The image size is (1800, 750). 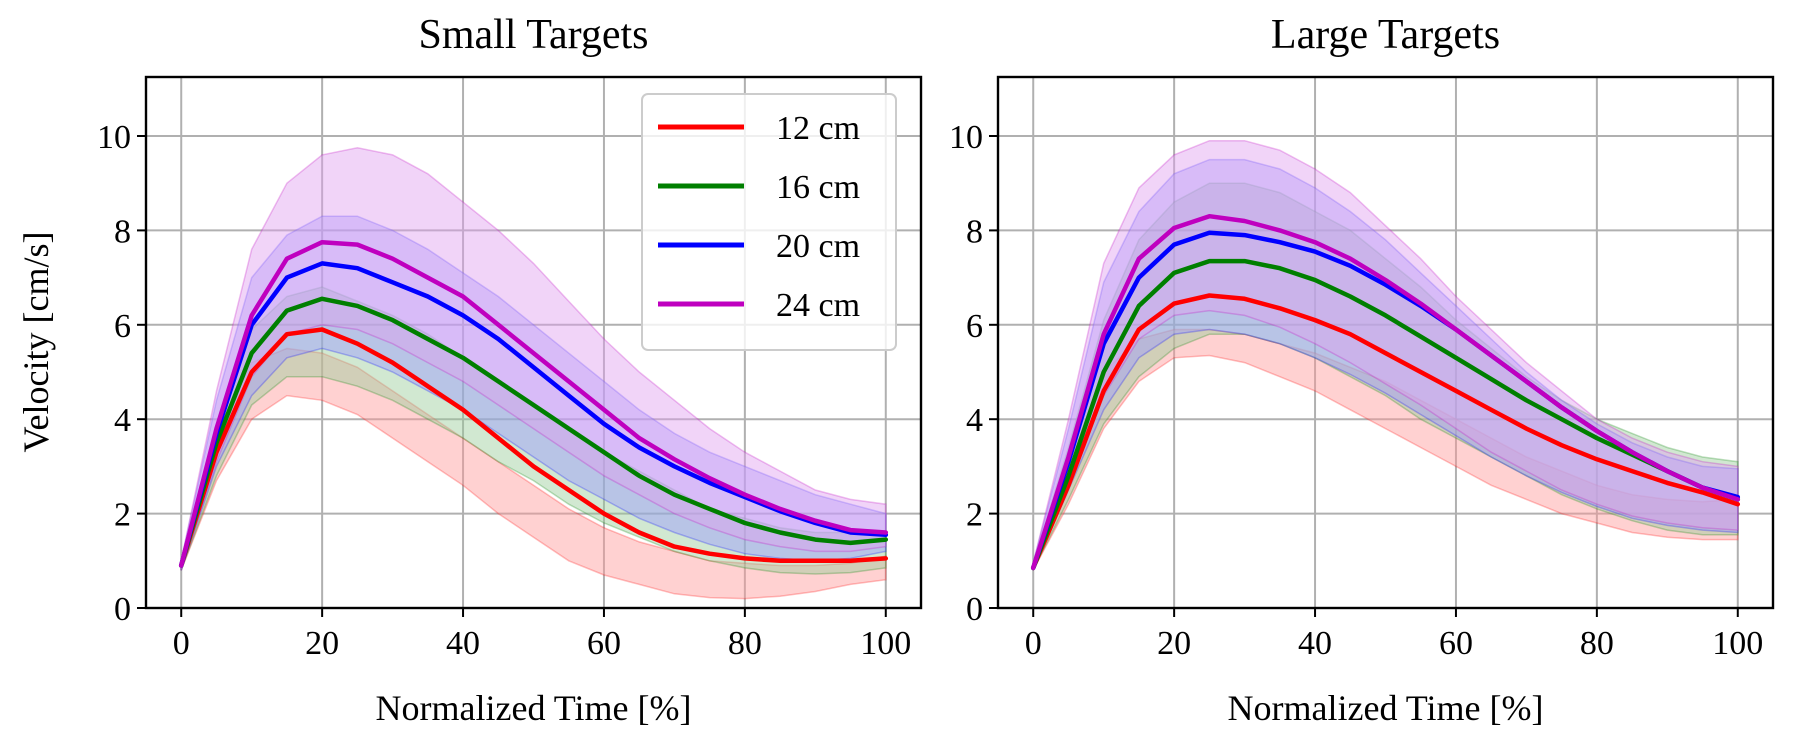 I want to click on legend-box, so click(x=769, y=222).